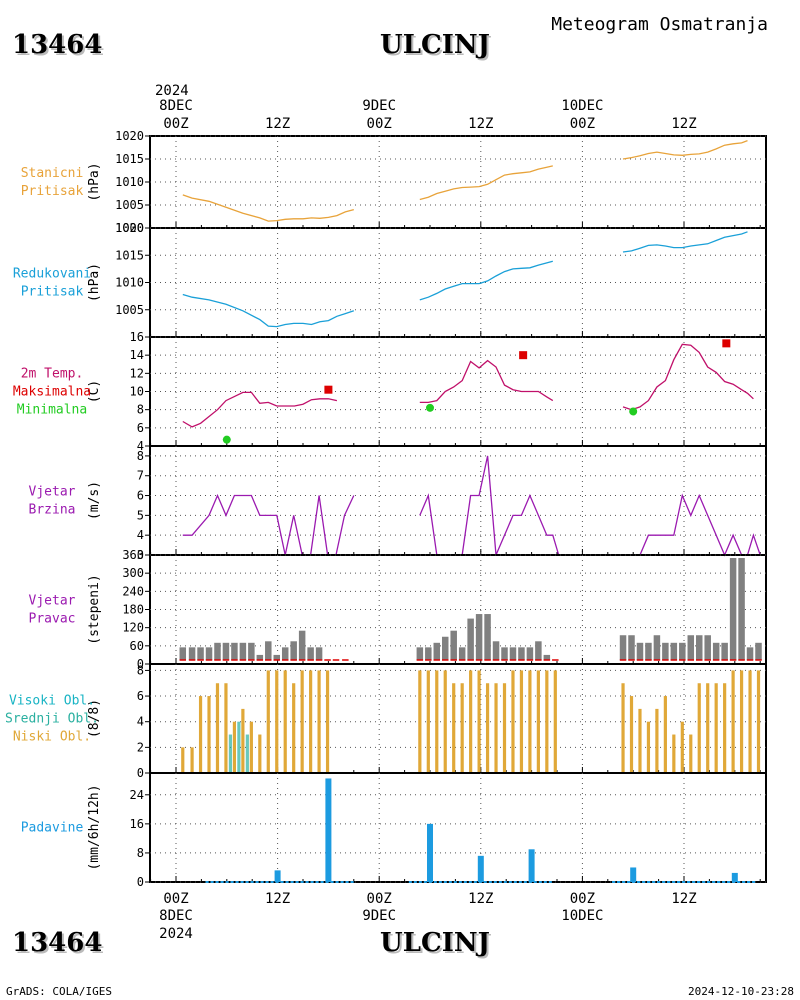 The width and height of the screenshot is (800, 1000). Describe the element at coordinates (582, 106) in the screenshot. I see `top-date-label: 10DEC` at that location.